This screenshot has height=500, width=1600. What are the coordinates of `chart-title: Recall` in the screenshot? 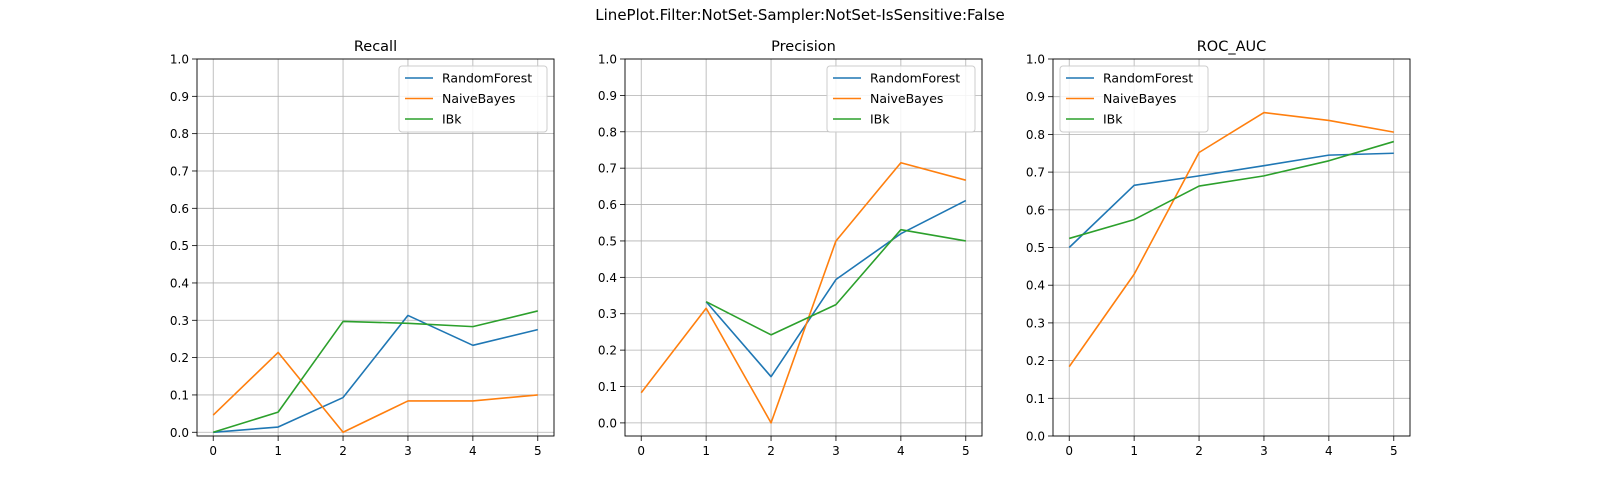 It's located at (375, 47).